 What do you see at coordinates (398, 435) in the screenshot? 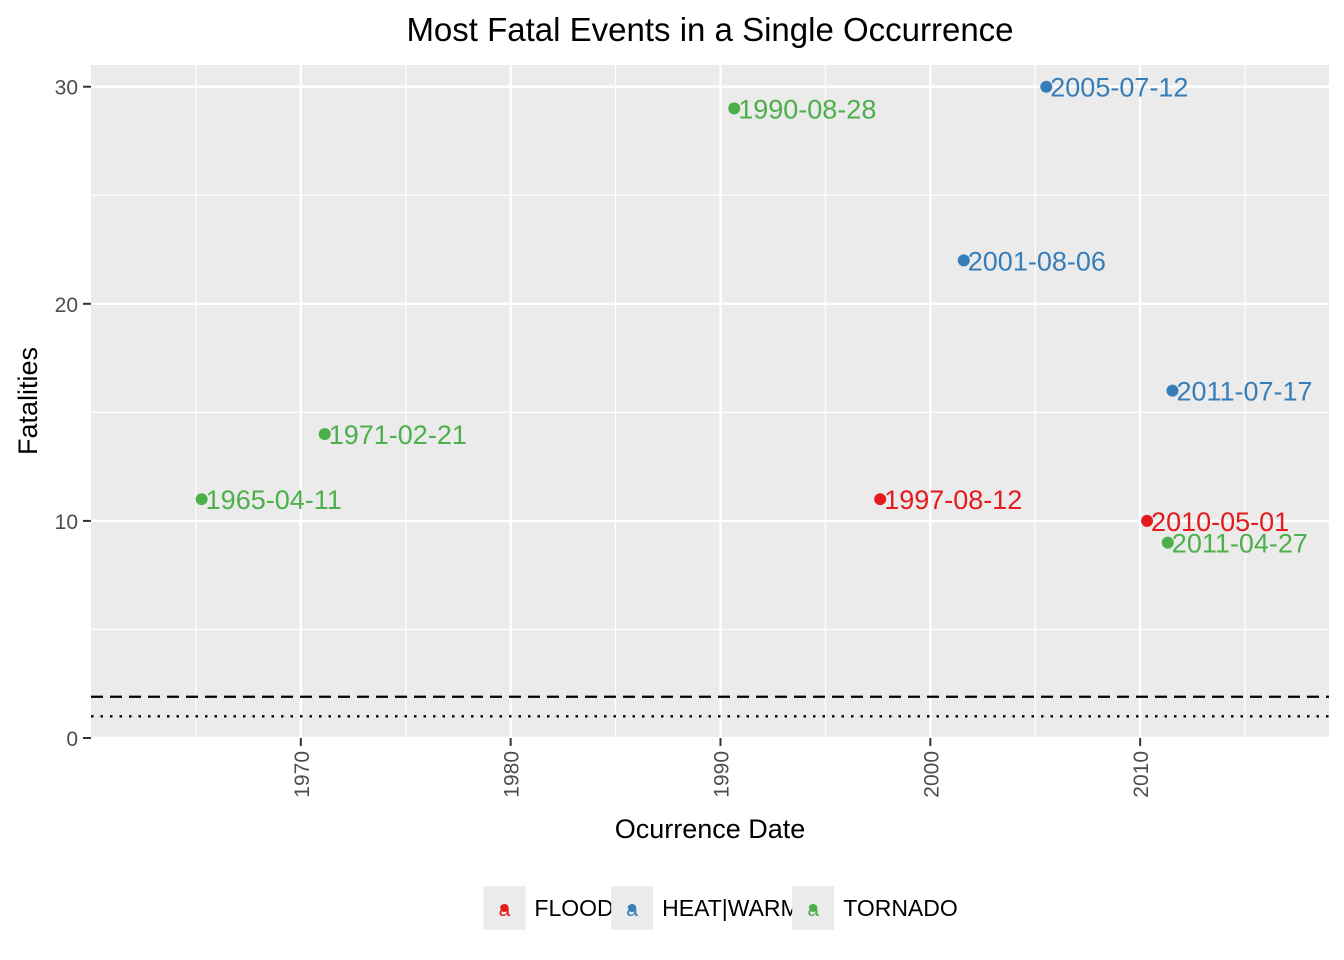
I see `data-label: 1971-02-21` at bounding box center [398, 435].